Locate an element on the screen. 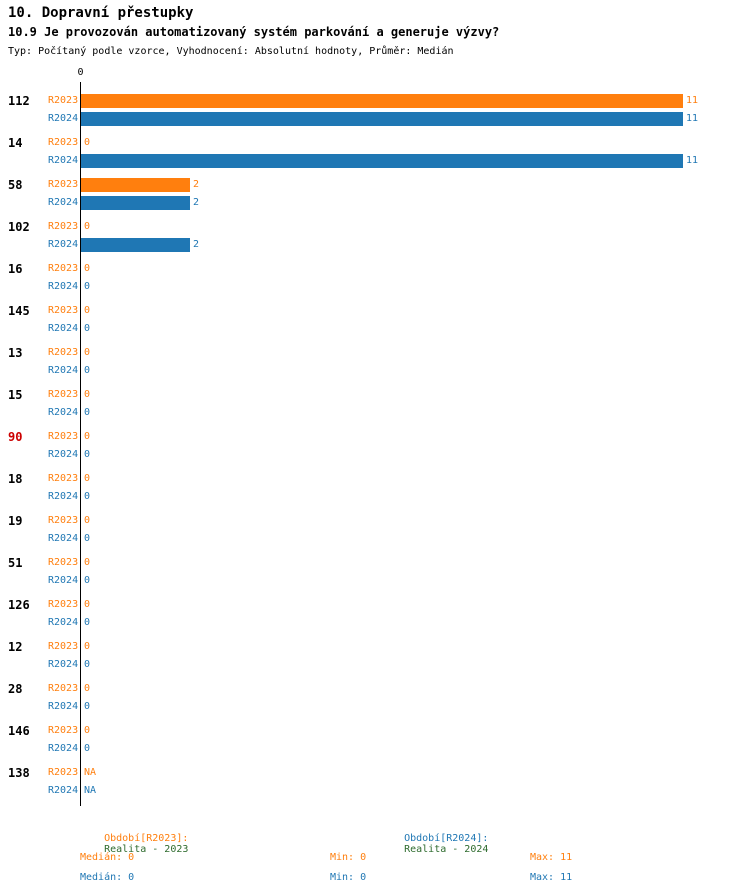 The image size is (750, 896). row-id-13: 13 is located at coordinates (15, 353).